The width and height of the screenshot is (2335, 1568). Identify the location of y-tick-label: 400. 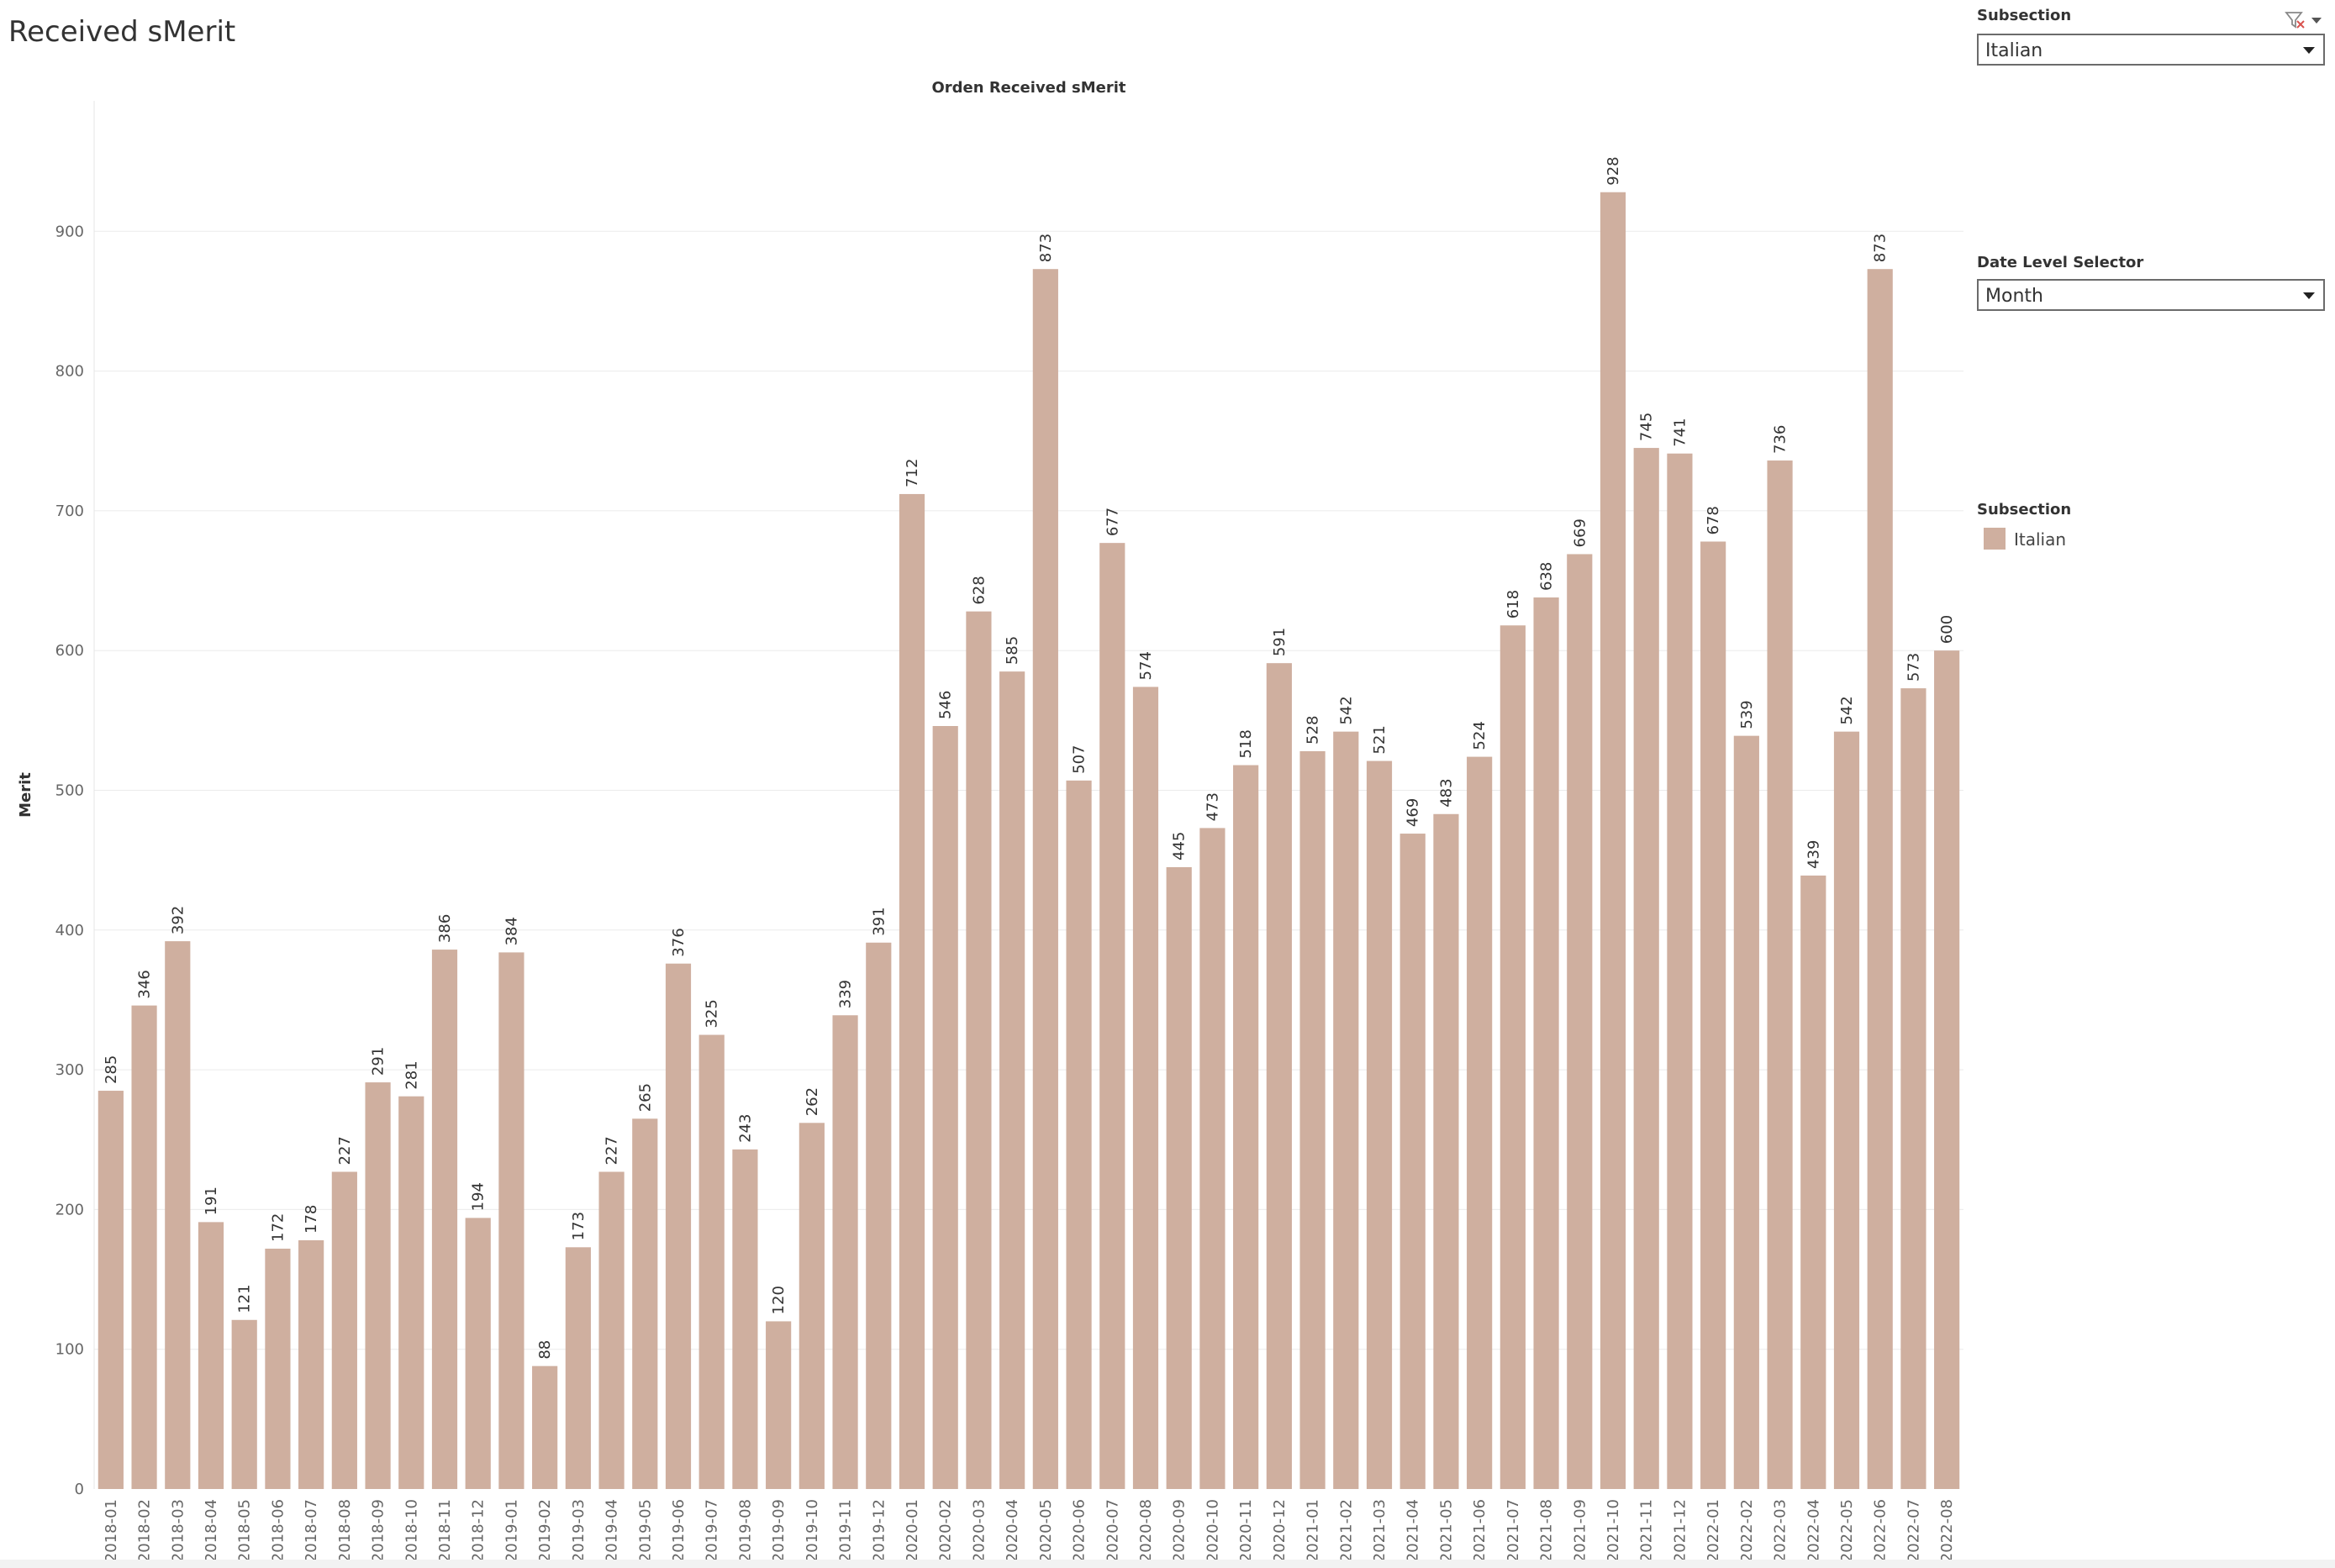
(70, 930).